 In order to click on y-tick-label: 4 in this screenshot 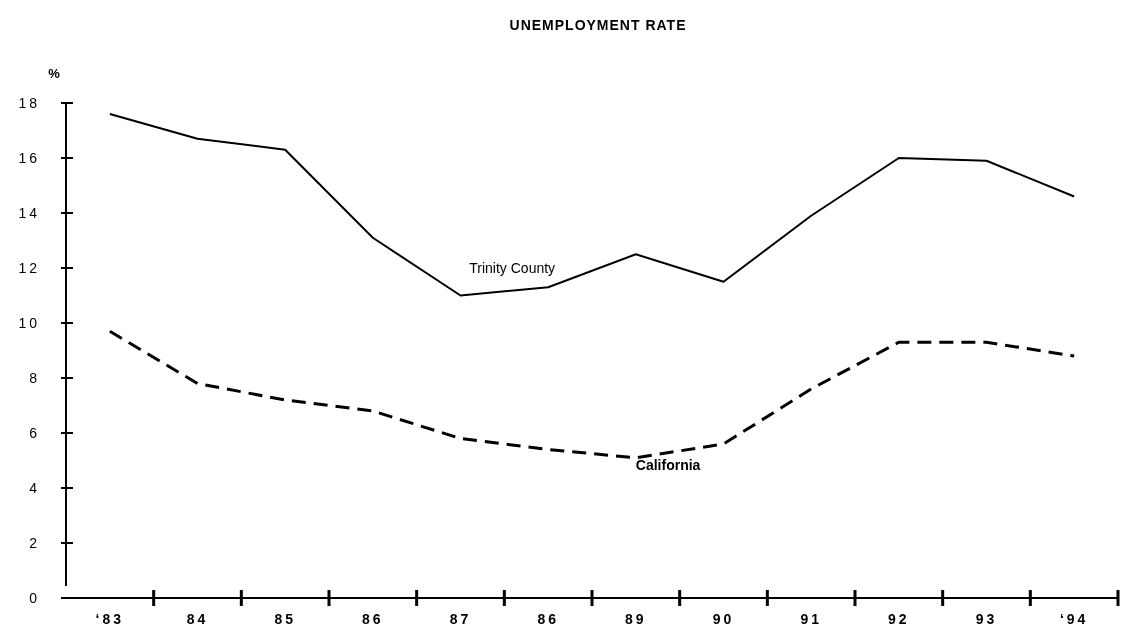, I will do `click(34, 487)`.